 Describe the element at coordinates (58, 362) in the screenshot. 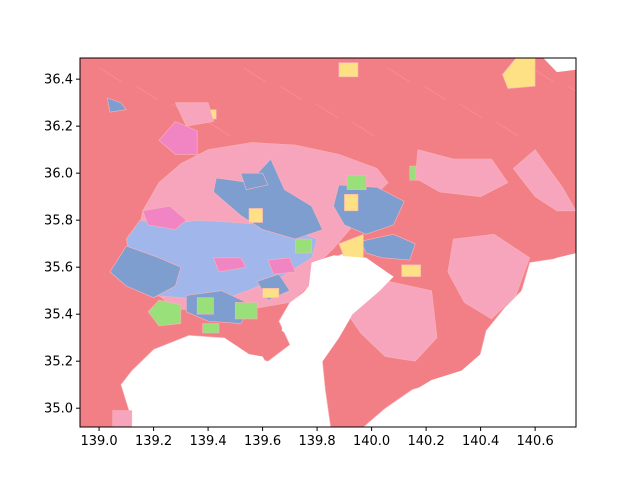

I see `y-tick-label: 35.2` at that location.